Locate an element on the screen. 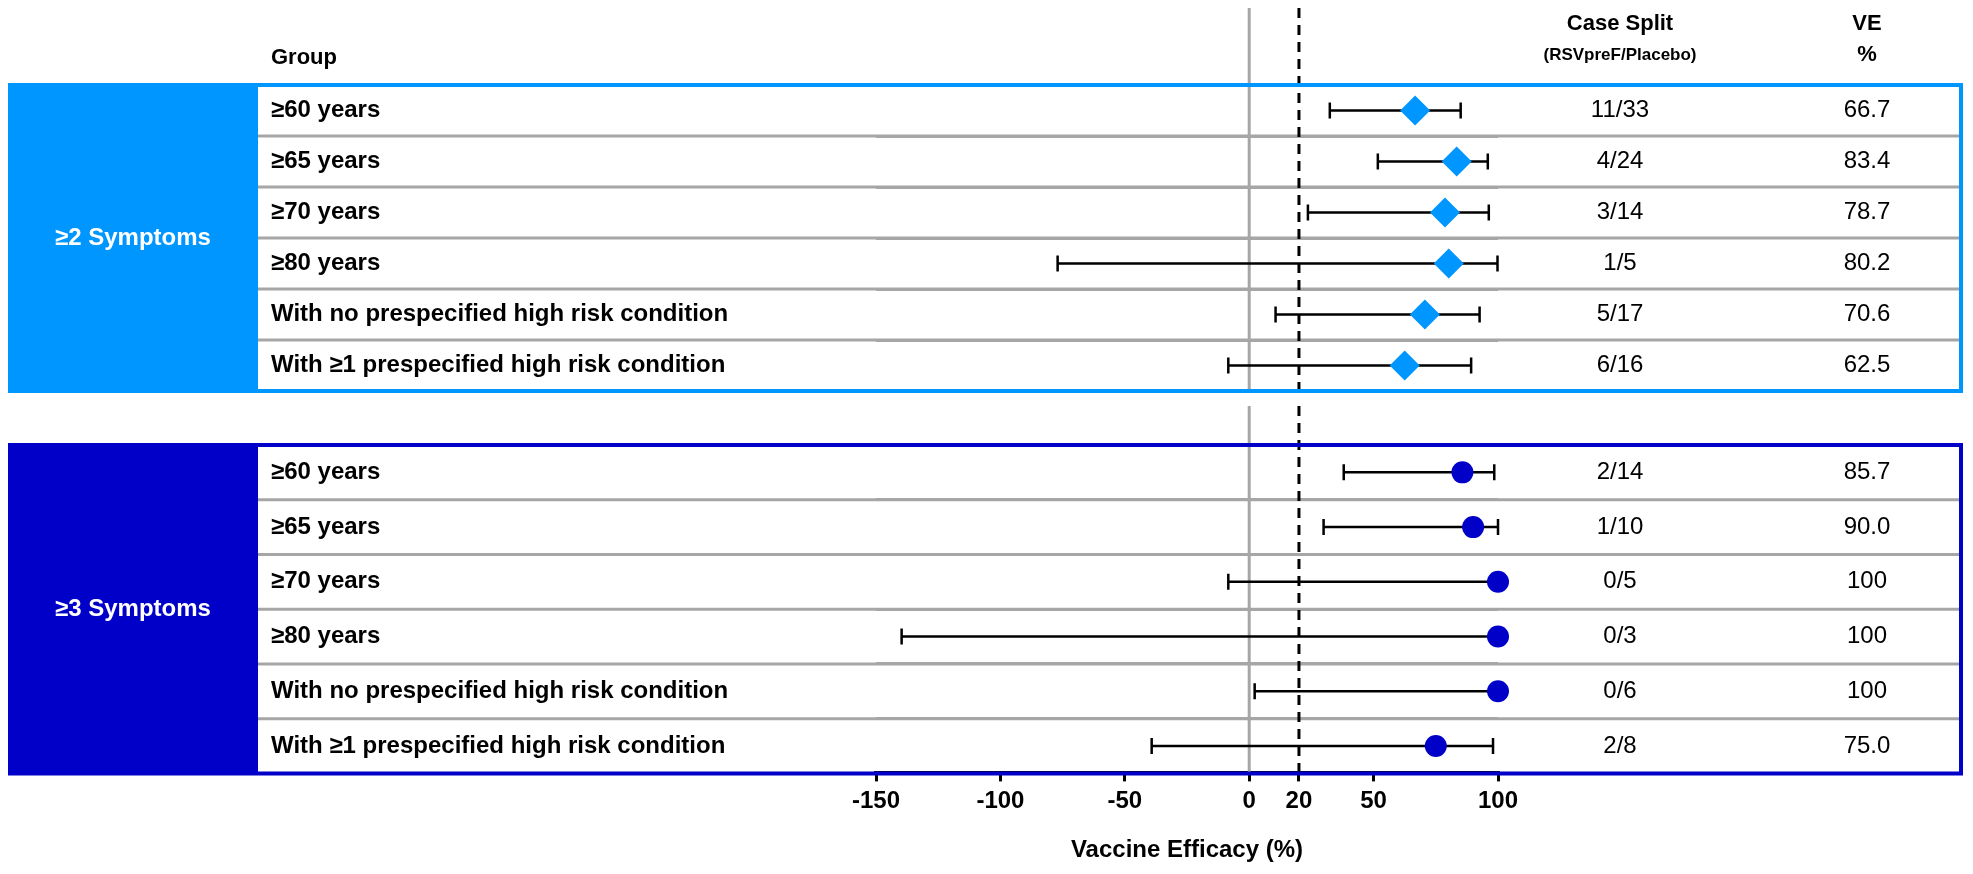 This screenshot has height=874, width=1973. text: 2/8 is located at coordinates (1620, 744).